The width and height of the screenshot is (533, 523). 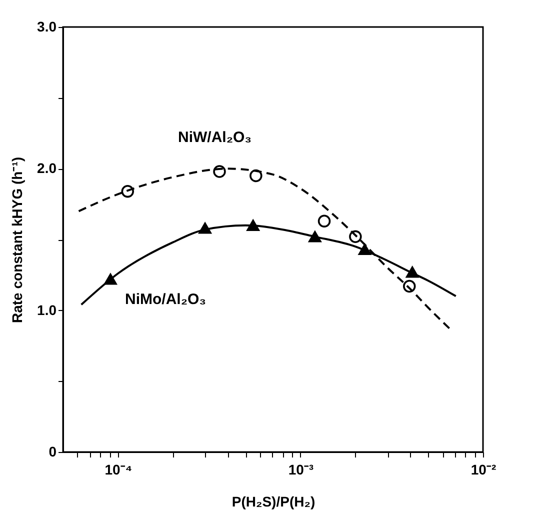 I want to click on y-tick-label: 1.0, so click(x=47, y=310).